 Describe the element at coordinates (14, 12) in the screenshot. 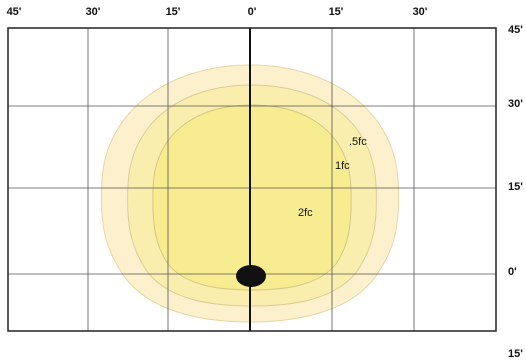

I see `top-label: 45'` at that location.